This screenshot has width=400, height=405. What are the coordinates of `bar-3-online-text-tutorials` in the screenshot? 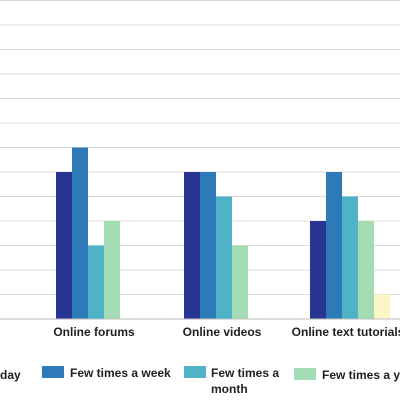 It's located at (350, 257).